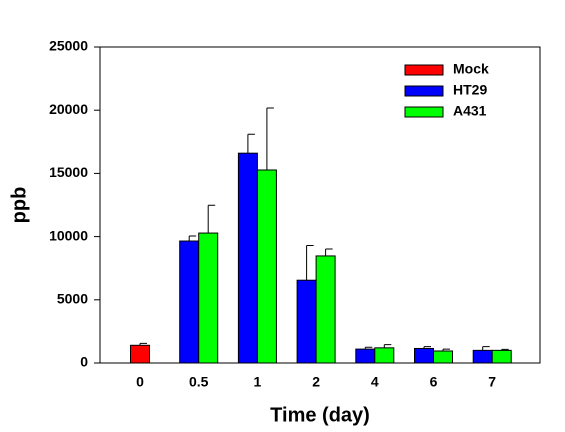 Image resolution: width=565 pixels, height=432 pixels. What do you see at coordinates (470, 111) in the screenshot?
I see `legend-label: A431` at bounding box center [470, 111].